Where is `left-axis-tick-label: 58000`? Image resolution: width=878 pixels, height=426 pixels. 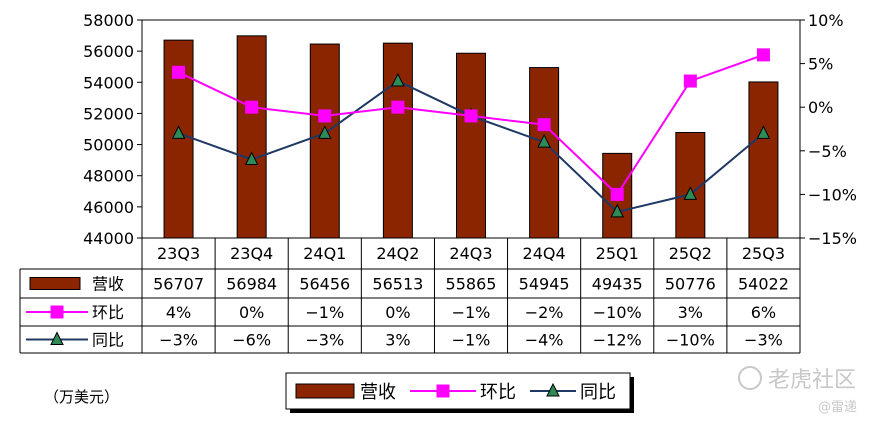 left-axis-tick-label: 58000 is located at coordinates (108, 20).